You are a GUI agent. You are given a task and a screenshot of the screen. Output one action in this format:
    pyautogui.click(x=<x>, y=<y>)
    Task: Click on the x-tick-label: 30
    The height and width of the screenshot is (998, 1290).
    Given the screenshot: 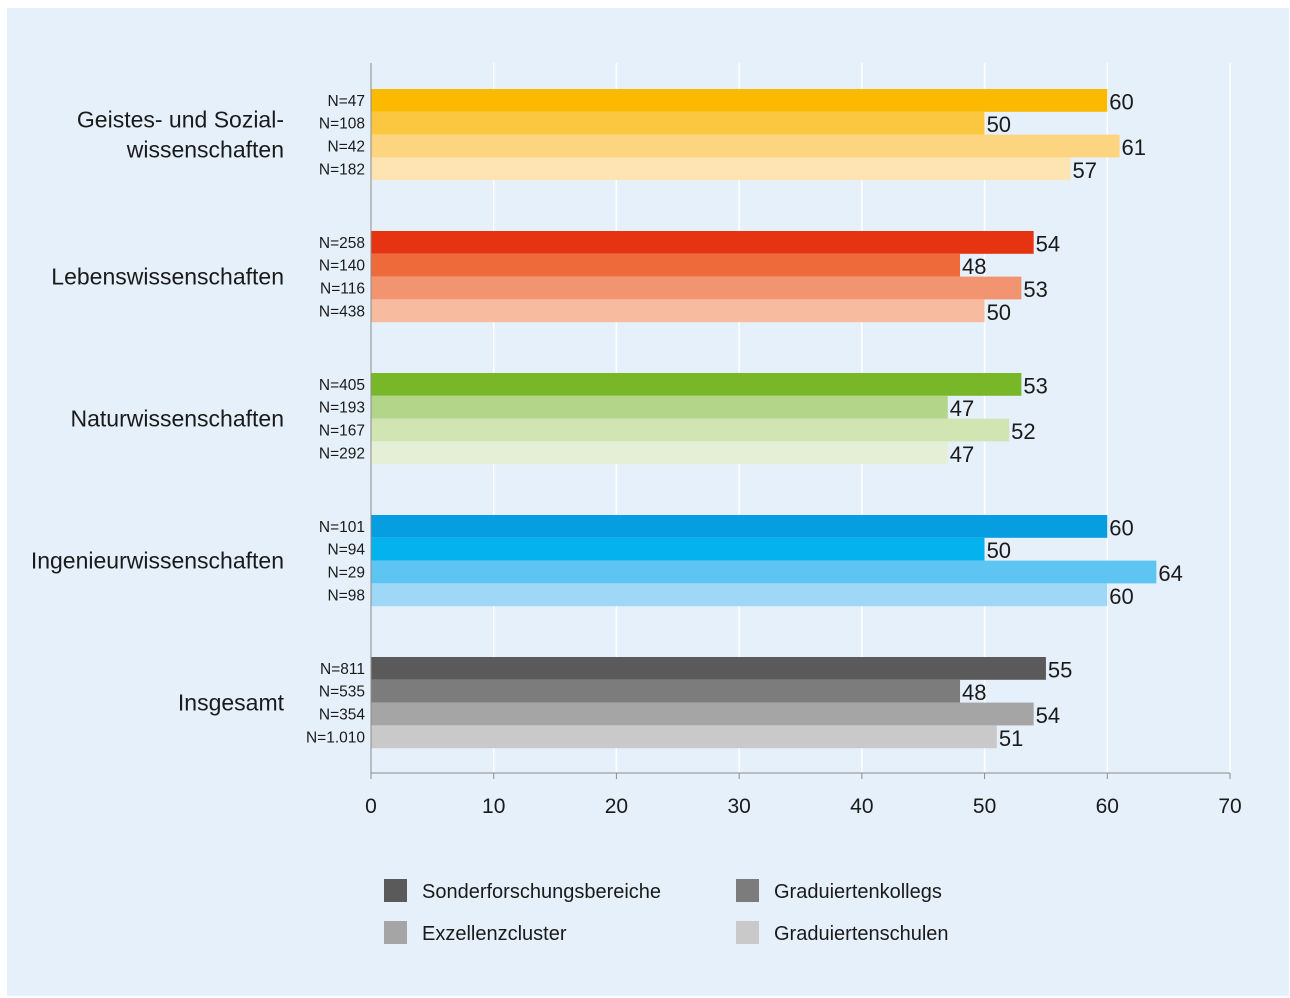 What is the action you would take?
    pyautogui.click(x=738, y=806)
    